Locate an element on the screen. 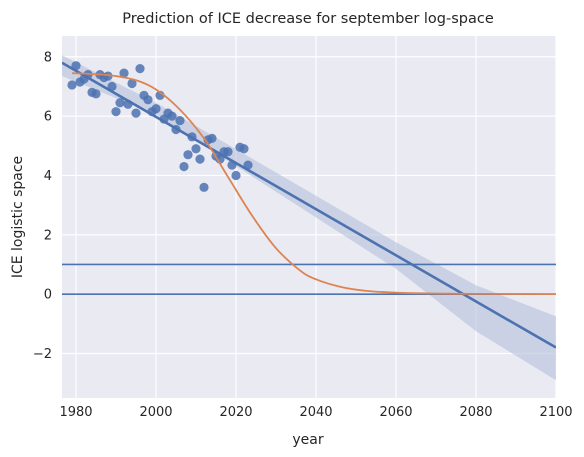 The height and width of the screenshot is (457, 584). x-axis-label: year is located at coordinates (307, 440).